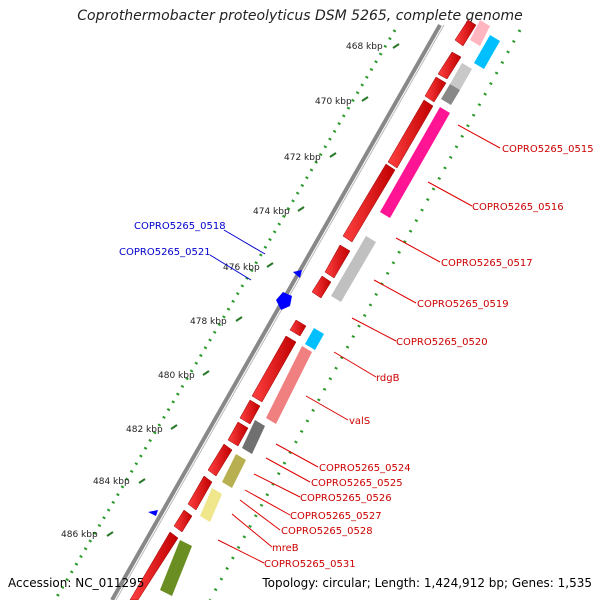 Image resolution: width=600 pixels, height=600 pixels. I want to click on tick-label: 476 kbp, so click(241, 268).